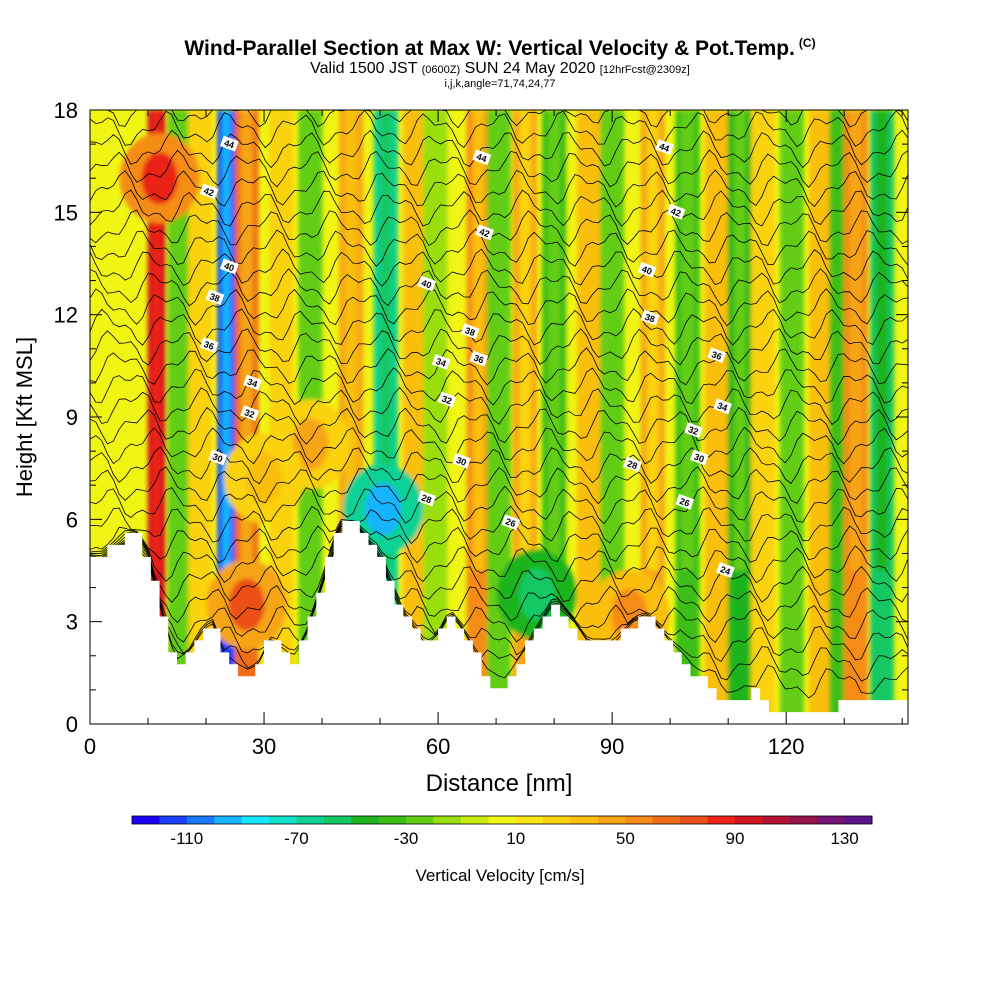  Describe the element at coordinates (24, 417) in the screenshot. I see `y-axis-label: Height [Kft MSL]` at that location.